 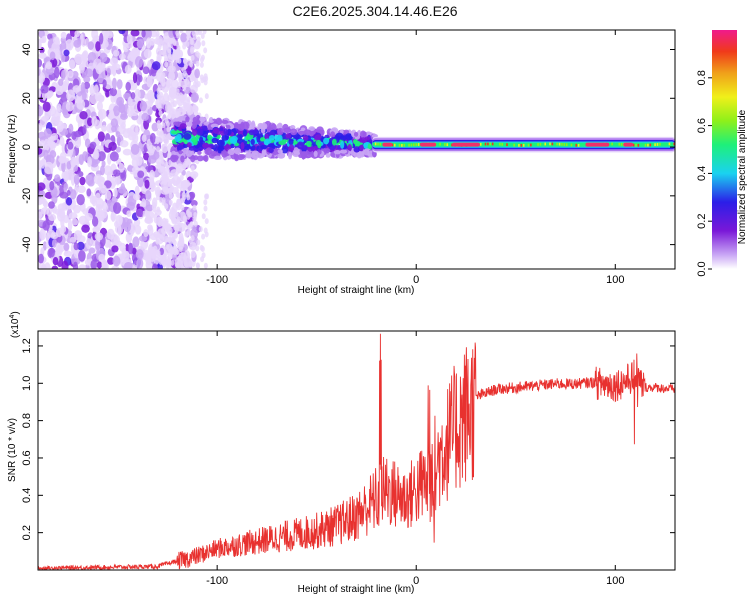 I want to click on bottom-y-tick-label: 0.2, so click(x=27, y=532).